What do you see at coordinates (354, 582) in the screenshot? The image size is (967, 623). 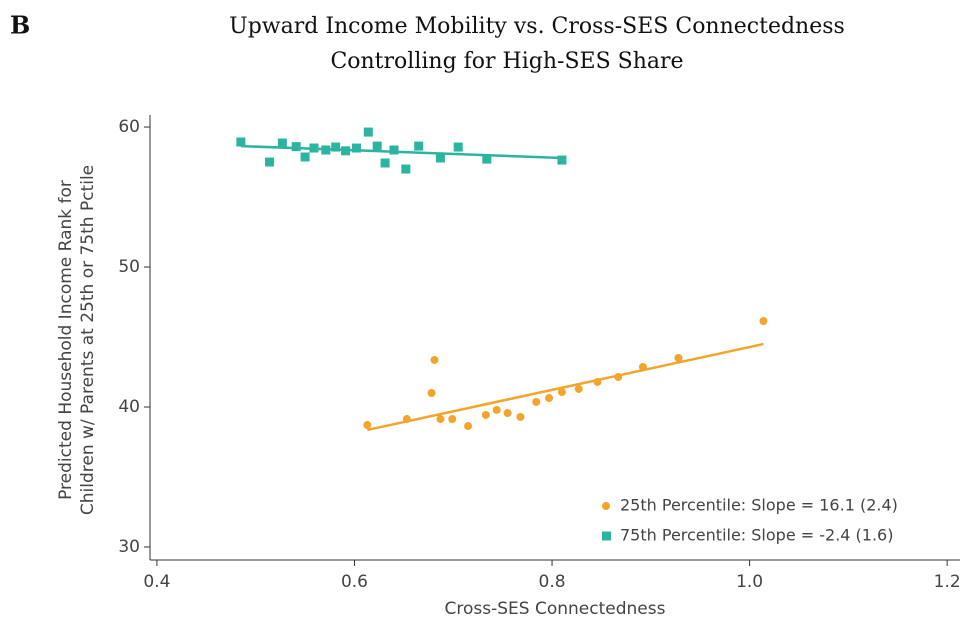 I see `x-tick-label: 0.6` at bounding box center [354, 582].